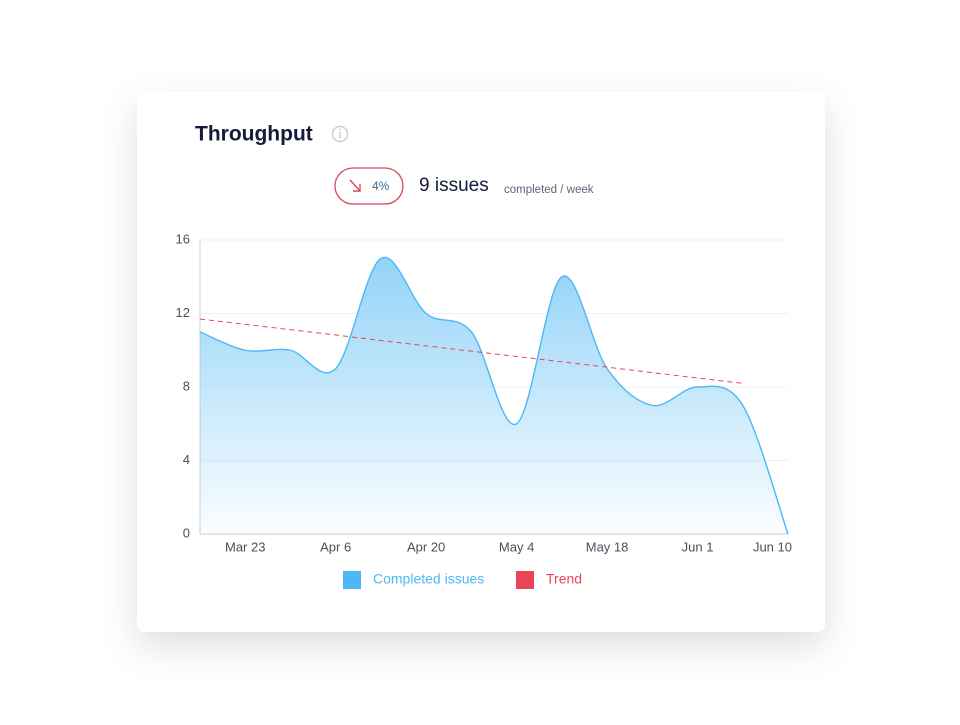  What do you see at coordinates (454, 185) in the screenshot?
I see `headline: 9 issues` at bounding box center [454, 185].